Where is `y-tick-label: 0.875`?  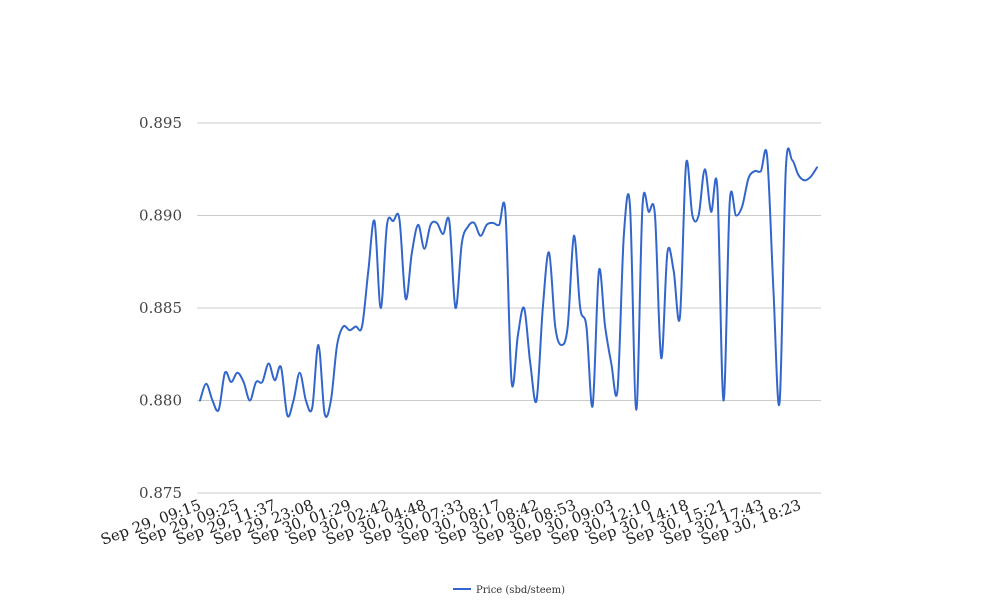 y-tick-label: 0.875 is located at coordinates (160, 493).